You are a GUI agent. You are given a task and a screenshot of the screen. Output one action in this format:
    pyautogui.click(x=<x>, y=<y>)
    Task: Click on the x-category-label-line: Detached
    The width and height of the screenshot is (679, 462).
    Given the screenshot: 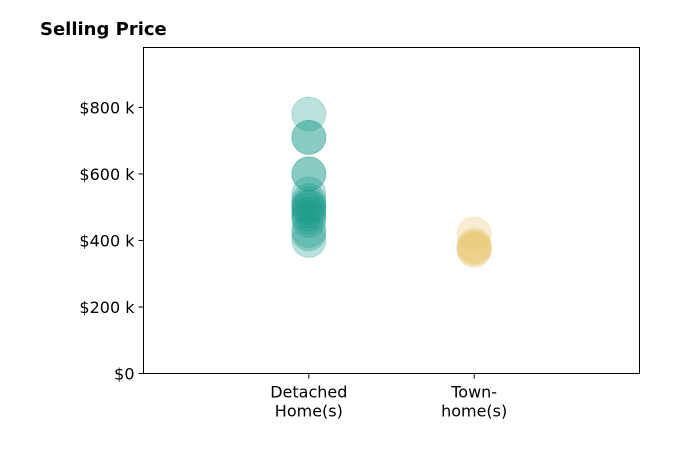 What is the action you would take?
    pyautogui.click(x=308, y=392)
    